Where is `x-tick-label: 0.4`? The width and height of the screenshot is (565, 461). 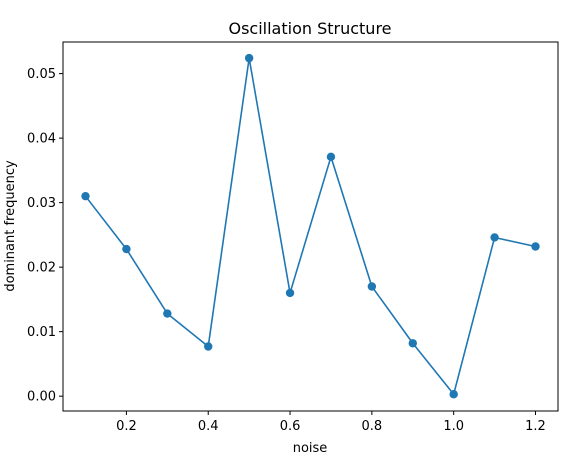 x-tick-label: 0.4 is located at coordinates (208, 426).